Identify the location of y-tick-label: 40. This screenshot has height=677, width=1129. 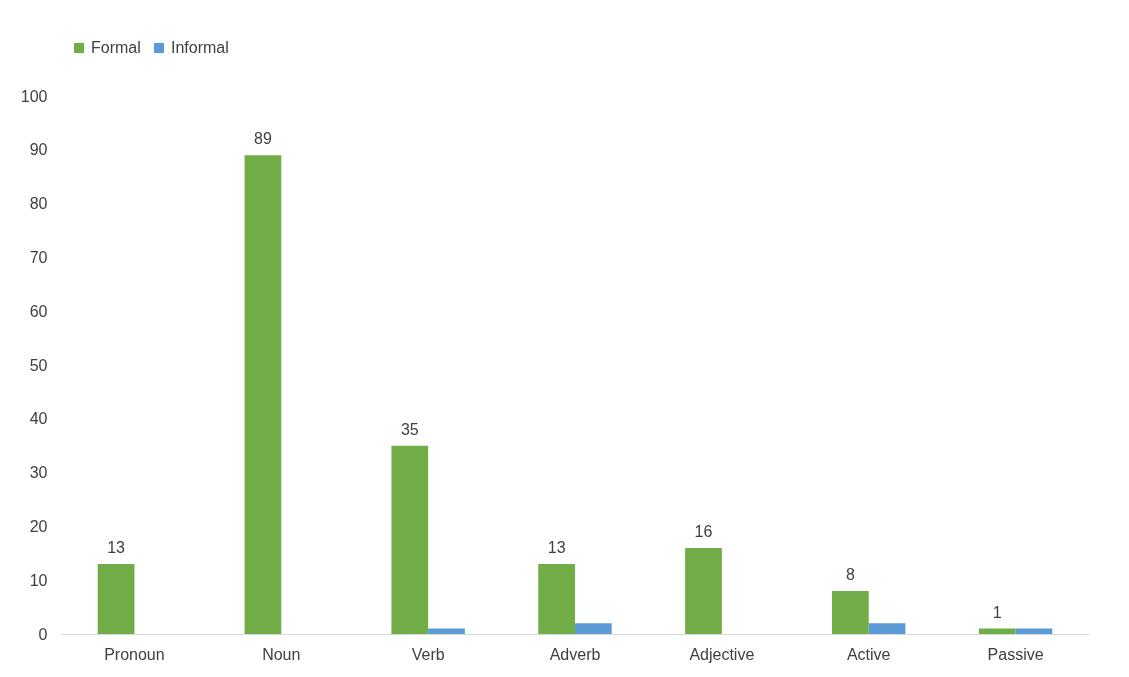
(38, 419).